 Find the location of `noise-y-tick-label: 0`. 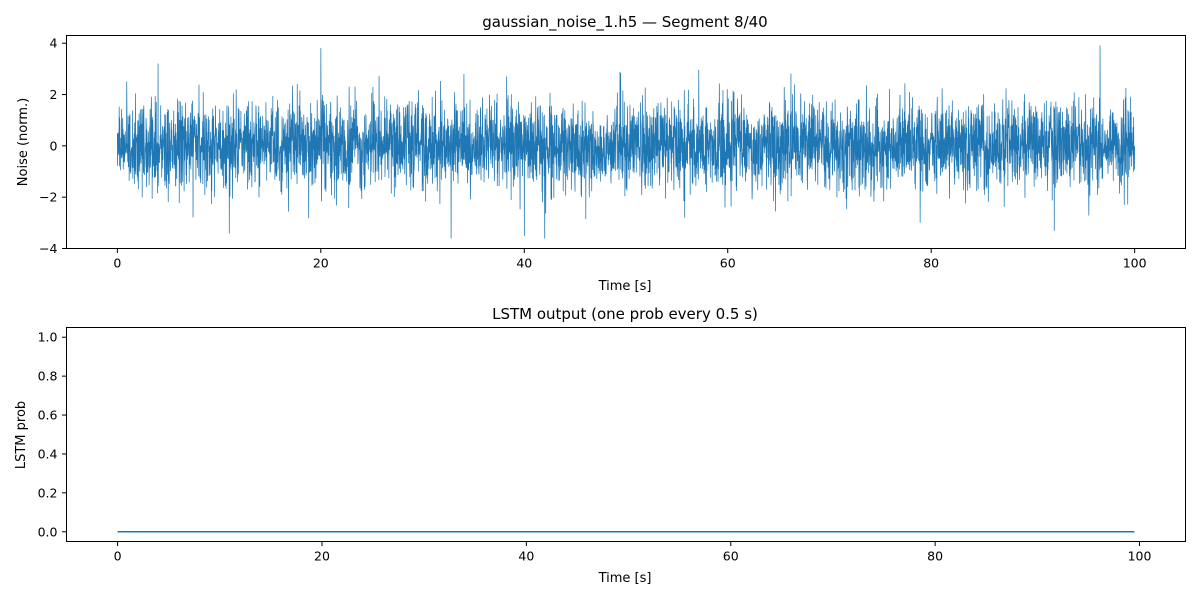

noise-y-tick-label: 0 is located at coordinates (54, 145).